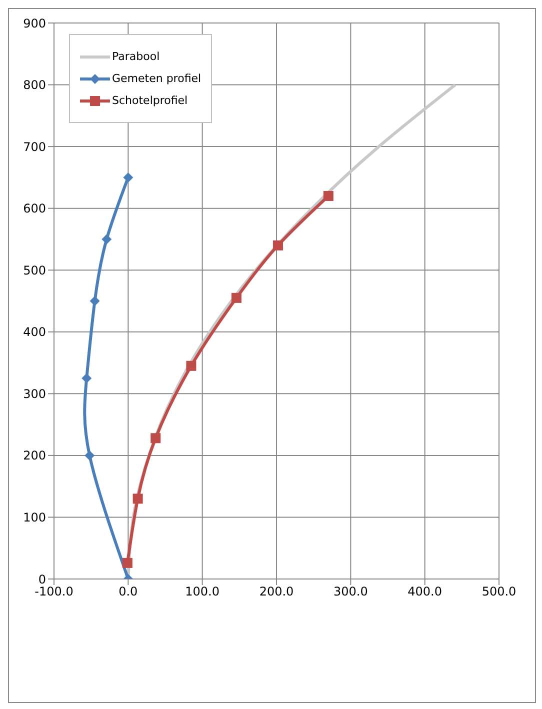  Describe the element at coordinates (136, 56) in the screenshot. I see `legend-label: Parabool` at that location.